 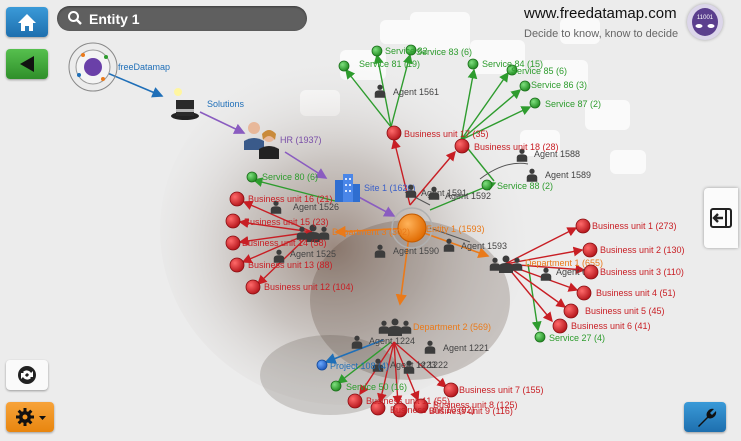 I want to click on service-82-label: Service 82, so click(x=406, y=51).